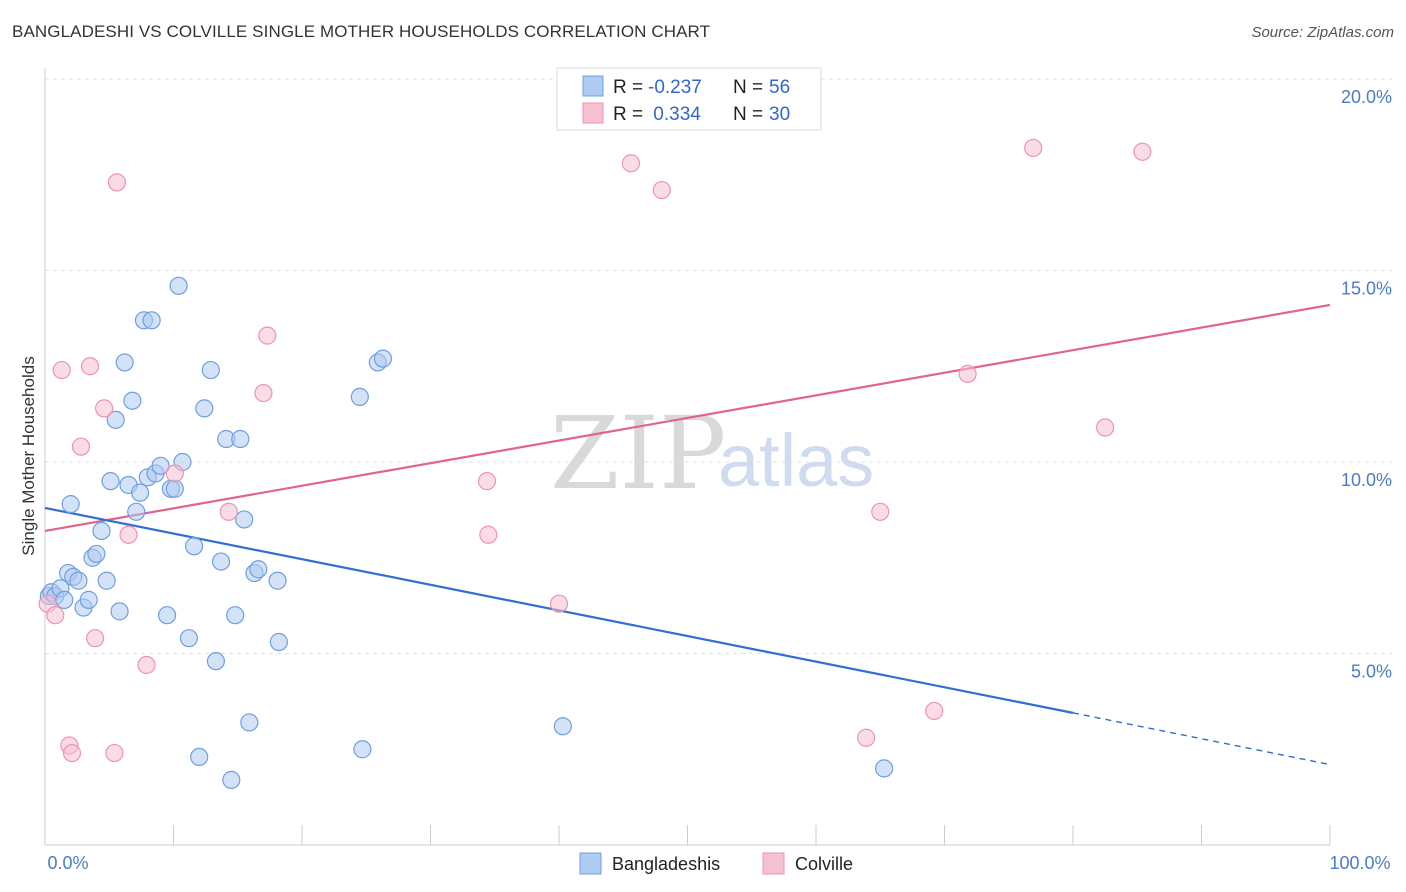 The image size is (1406, 892). I want to click on legend-n-label-pink: N =, so click(748, 114).